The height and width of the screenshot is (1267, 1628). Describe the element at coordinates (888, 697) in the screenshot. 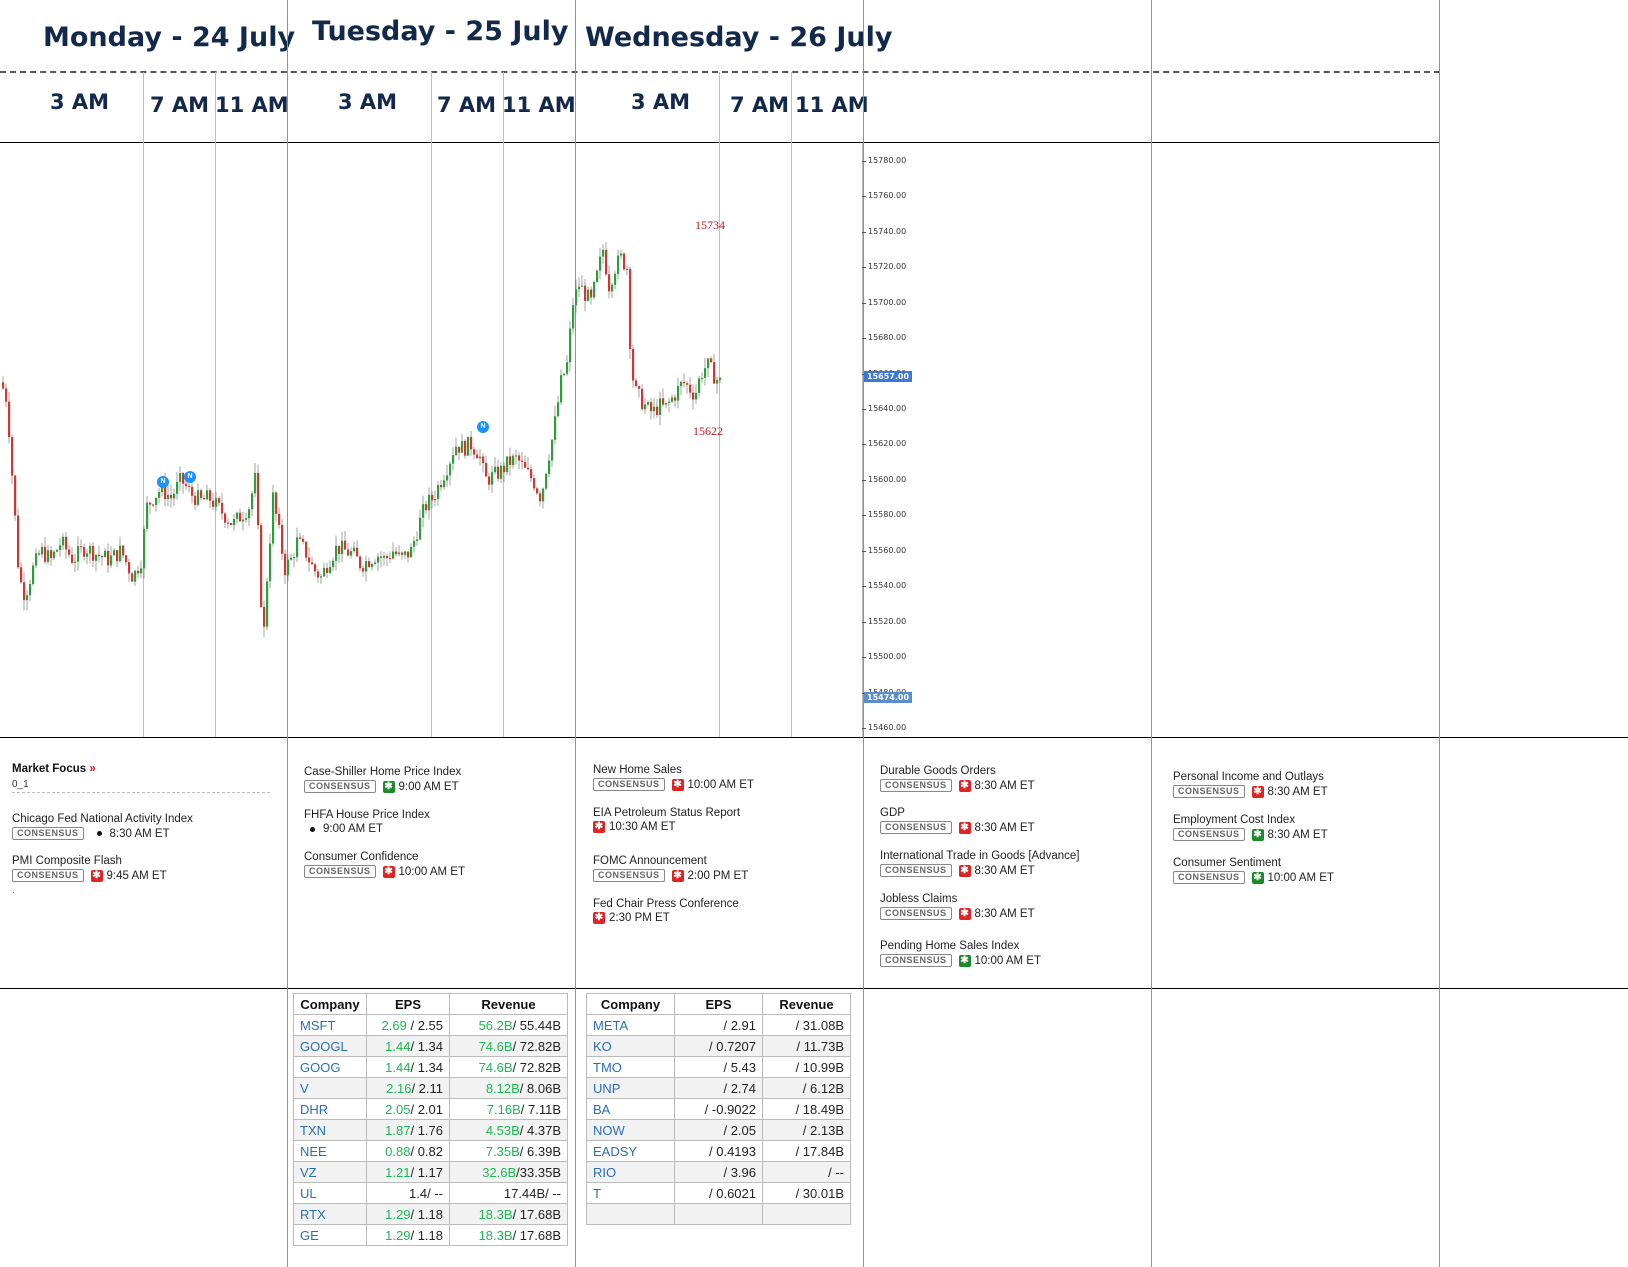

I see `low-price-badge: 15474.00` at that location.